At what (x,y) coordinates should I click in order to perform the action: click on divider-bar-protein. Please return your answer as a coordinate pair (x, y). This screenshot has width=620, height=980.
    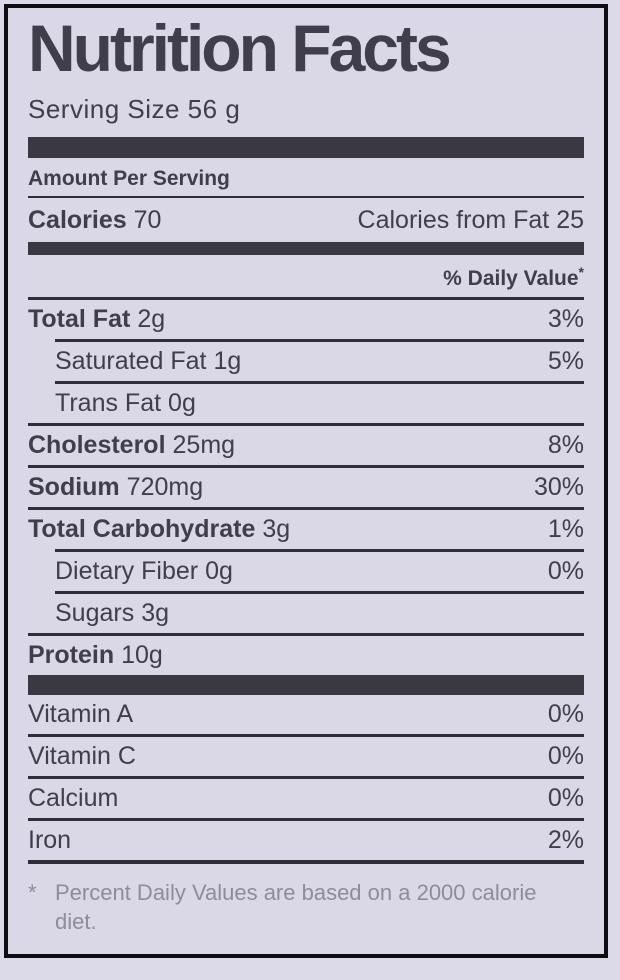
    Looking at the image, I should click on (306, 685).